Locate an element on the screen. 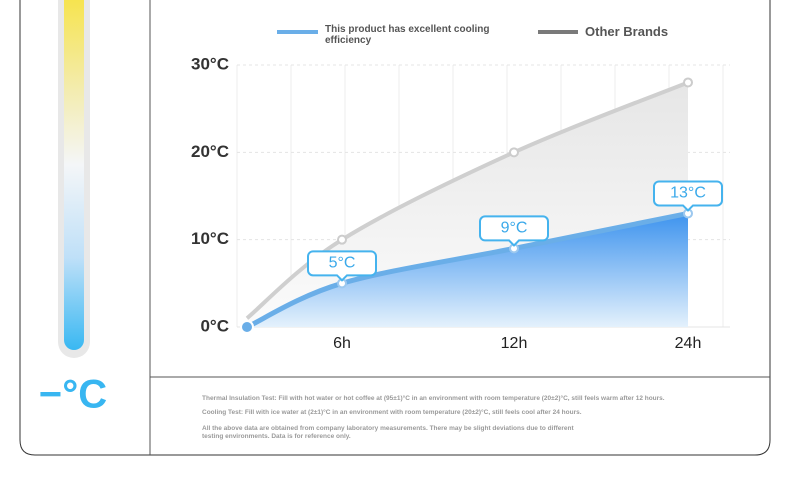 This screenshot has height=480, width=790. data-label: 13°C is located at coordinates (688, 193).